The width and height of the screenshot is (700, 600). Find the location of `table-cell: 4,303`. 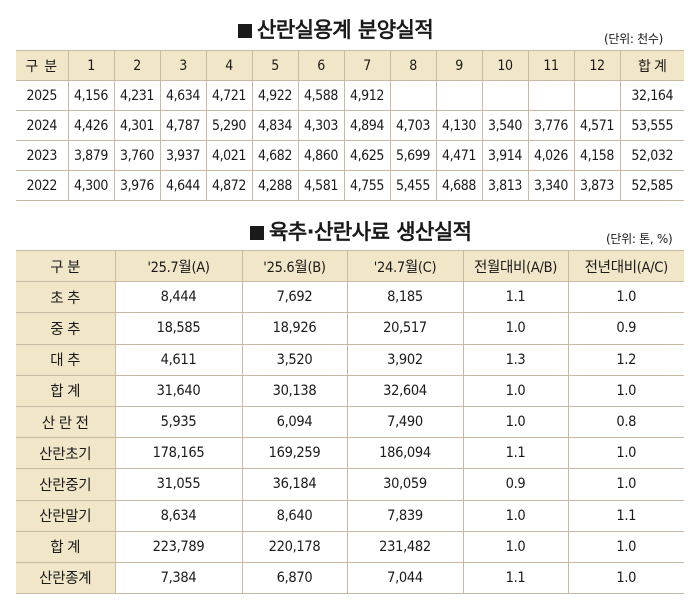

table-cell: 4,303 is located at coordinates (321, 125).